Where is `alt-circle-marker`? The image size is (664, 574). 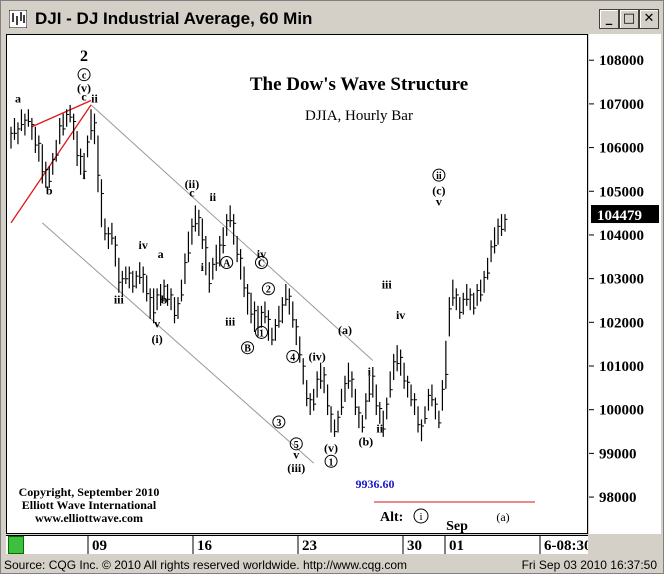 alt-circle-marker is located at coordinates (421, 516).